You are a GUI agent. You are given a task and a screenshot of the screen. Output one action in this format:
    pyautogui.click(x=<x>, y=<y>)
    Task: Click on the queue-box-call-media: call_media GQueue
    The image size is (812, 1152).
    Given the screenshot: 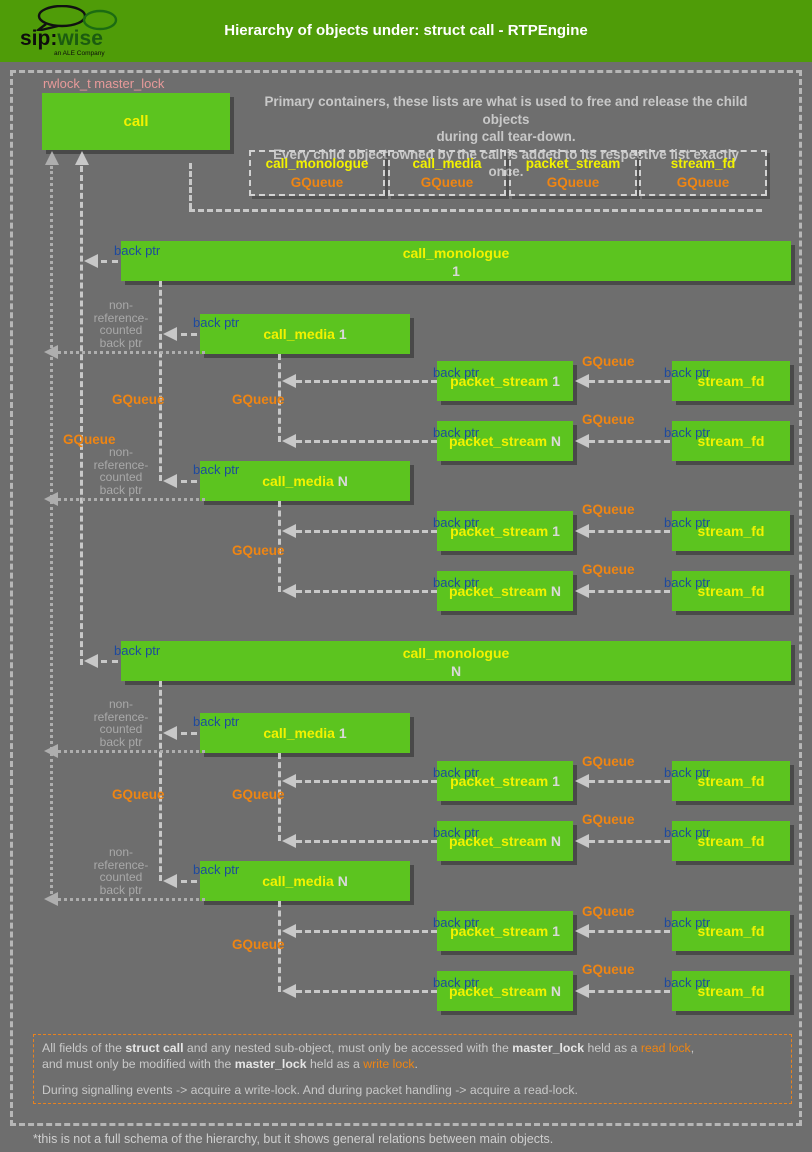 What is the action you would take?
    pyautogui.click(x=447, y=173)
    